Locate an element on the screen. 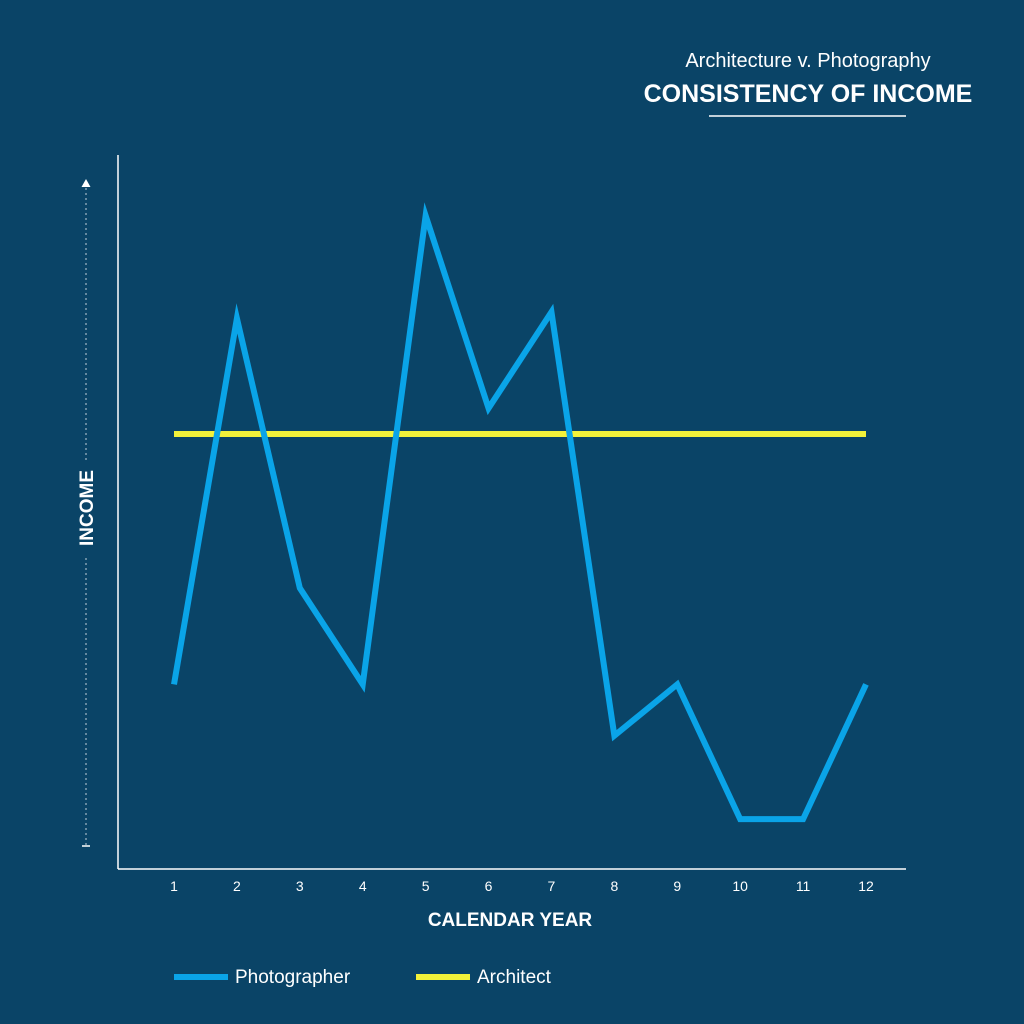  x-tick-label: 10 is located at coordinates (740, 886).